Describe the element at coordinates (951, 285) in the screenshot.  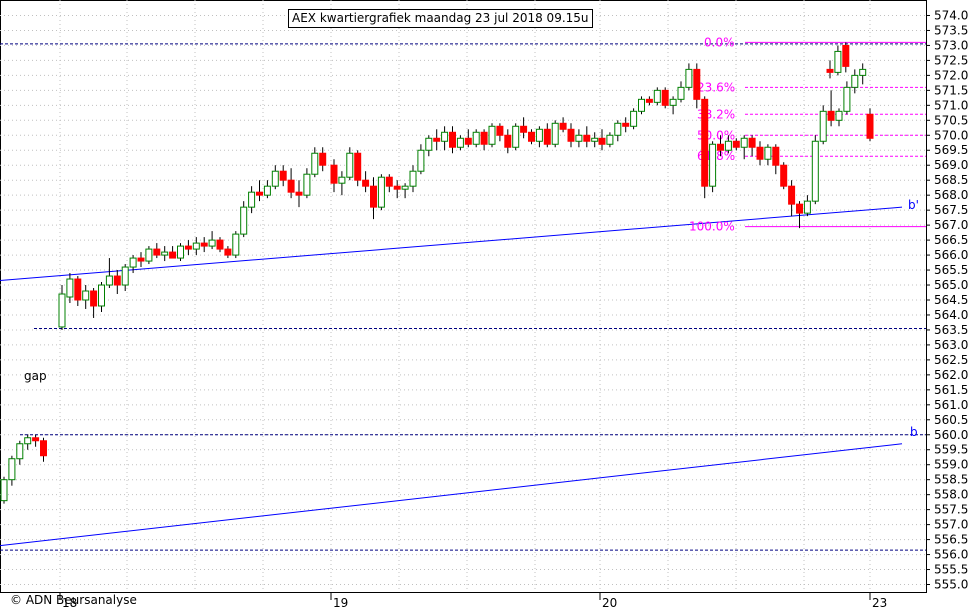
I see `y-tick-label: 565.0` at that location.